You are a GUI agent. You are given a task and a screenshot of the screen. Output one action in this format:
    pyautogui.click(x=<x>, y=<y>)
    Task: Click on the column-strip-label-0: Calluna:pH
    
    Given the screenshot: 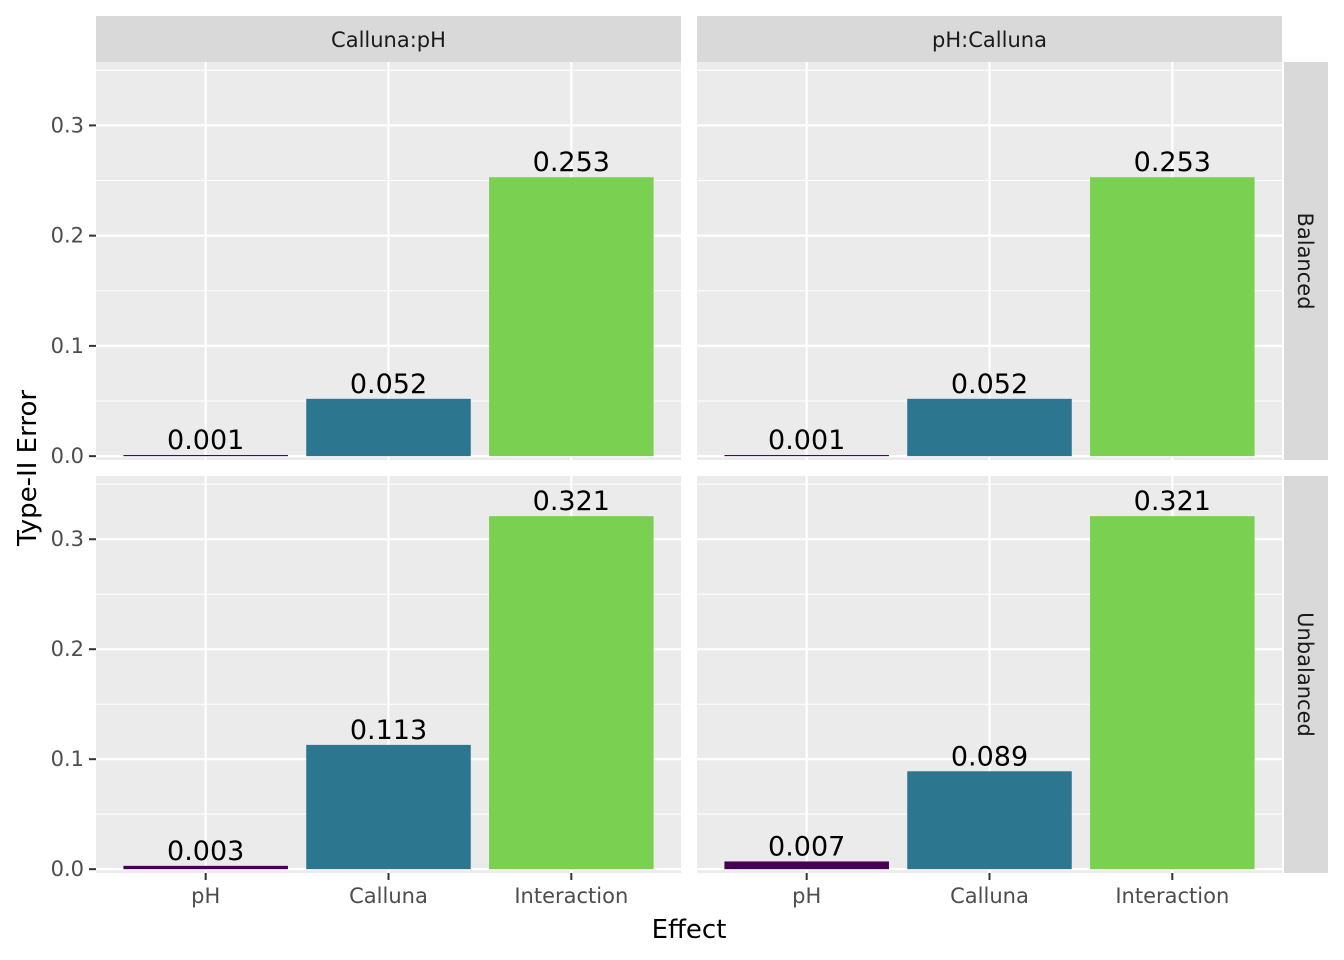 What is the action you would take?
    pyautogui.click(x=388, y=40)
    